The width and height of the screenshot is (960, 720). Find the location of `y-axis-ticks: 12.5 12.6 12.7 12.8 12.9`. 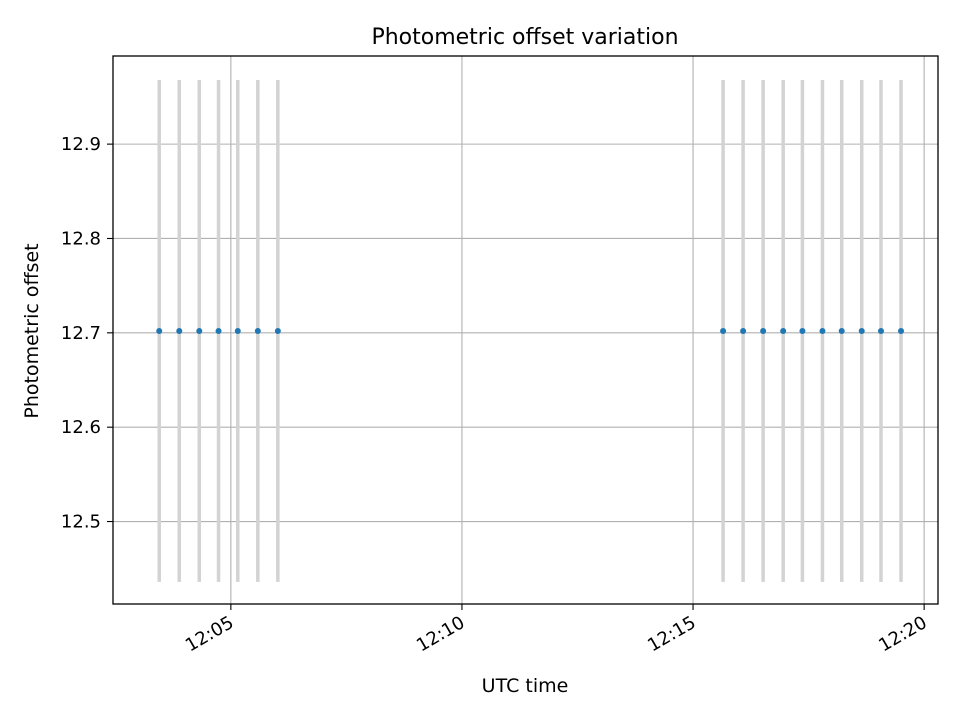

y-axis-ticks: 12.5 12.6 12.7 12.8 12.9 is located at coordinates (87, 333).